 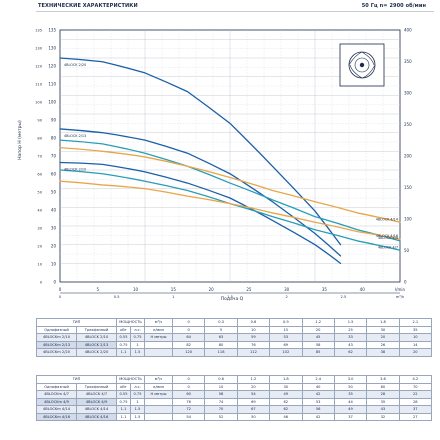 I want to click on q-lmin-value: 10, so click(x=221, y=386).